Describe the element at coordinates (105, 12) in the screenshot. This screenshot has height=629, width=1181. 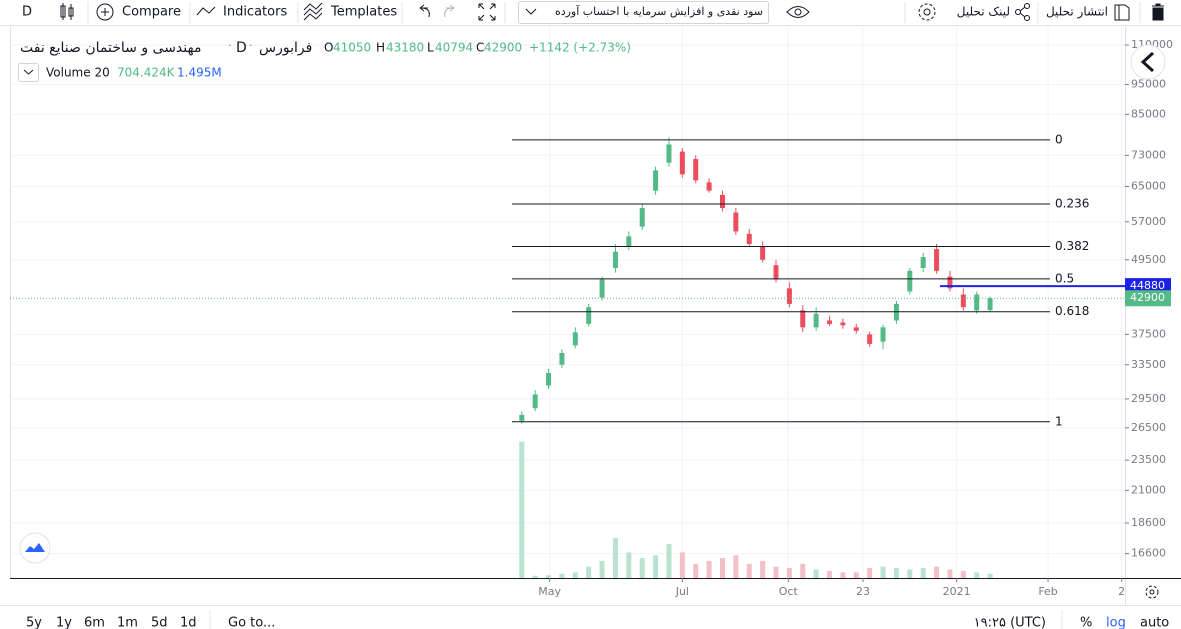
I see `compare-icon` at that location.